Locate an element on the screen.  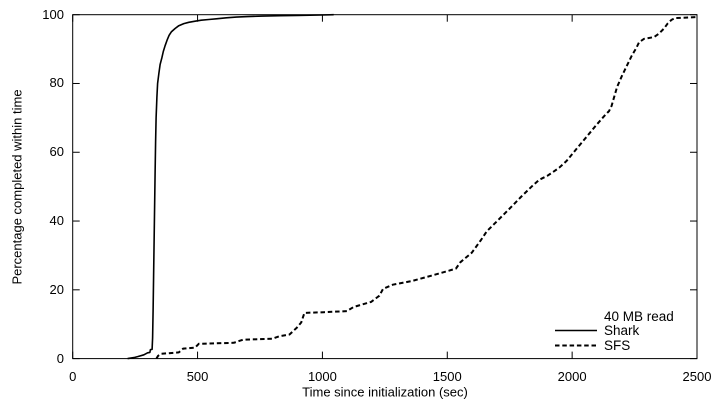
x-tick-label: 2500 is located at coordinates (697, 376).